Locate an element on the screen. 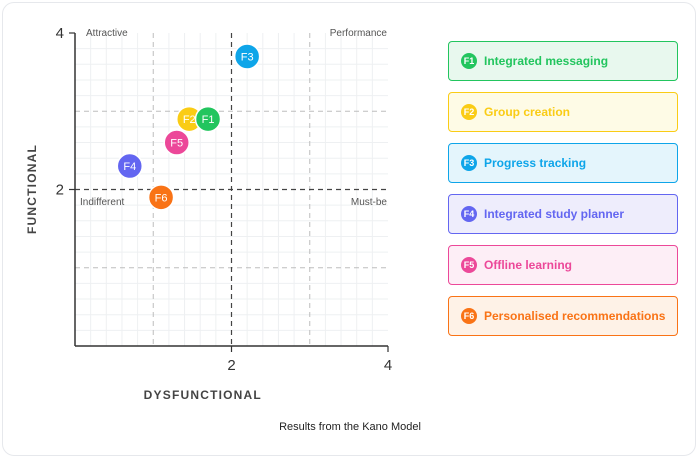 This screenshot has height=460, width=700. legend-label: Group creation is located at coordinates (527, 112).